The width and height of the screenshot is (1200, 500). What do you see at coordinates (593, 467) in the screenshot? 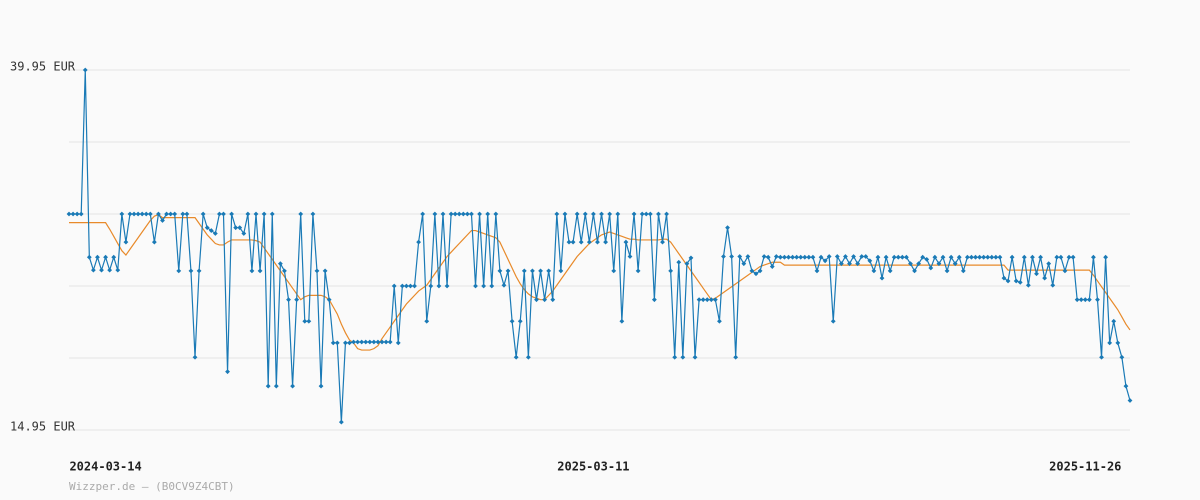
I see `x-tick-label: 2025-03-11` at bounding box center [593, 467].